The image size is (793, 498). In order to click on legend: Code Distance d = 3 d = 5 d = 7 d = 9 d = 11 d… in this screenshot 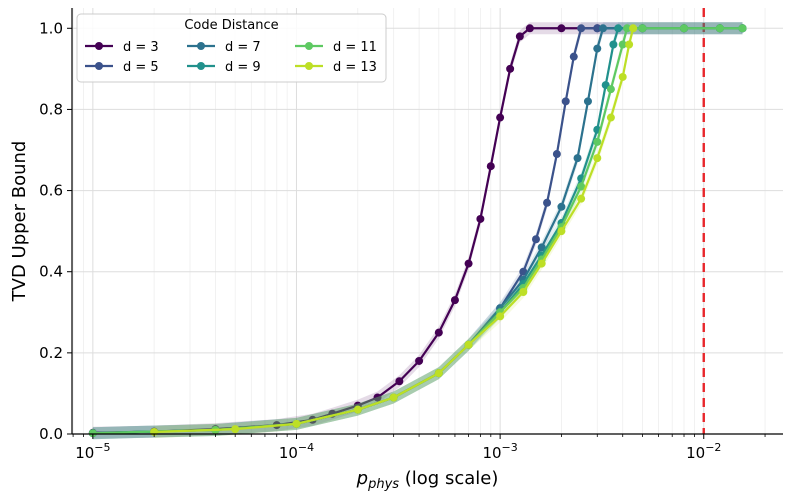, I will do `click(231, 48)`.